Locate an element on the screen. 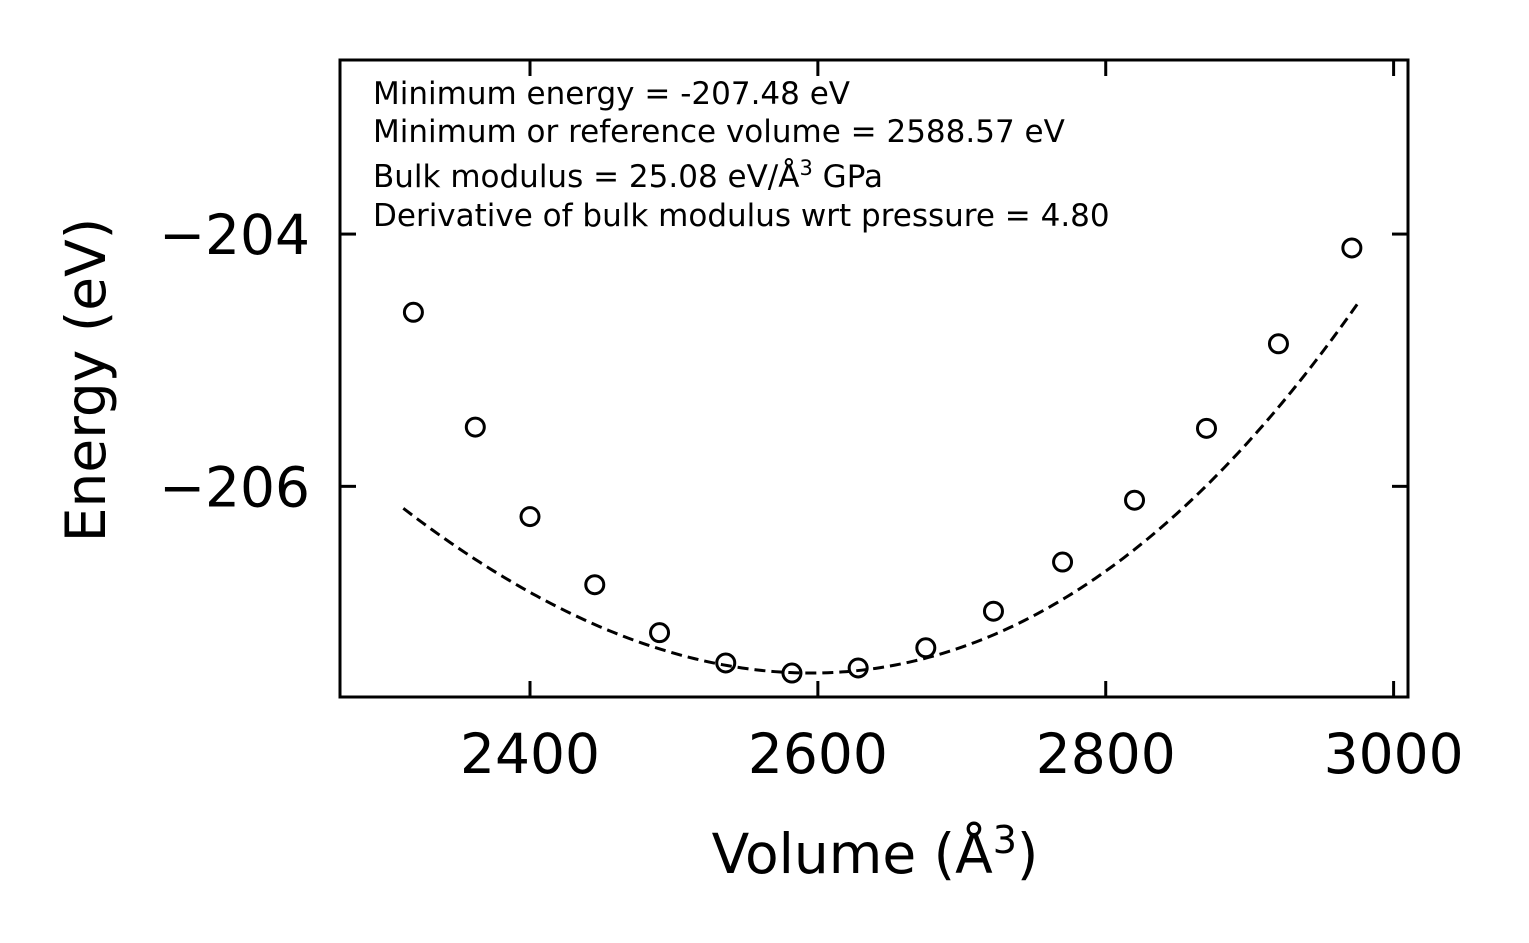 Image resolution: width=1529 pixels, height=943 pixels. x-tick-label: 3000 is located at coordinates (1394, 754).